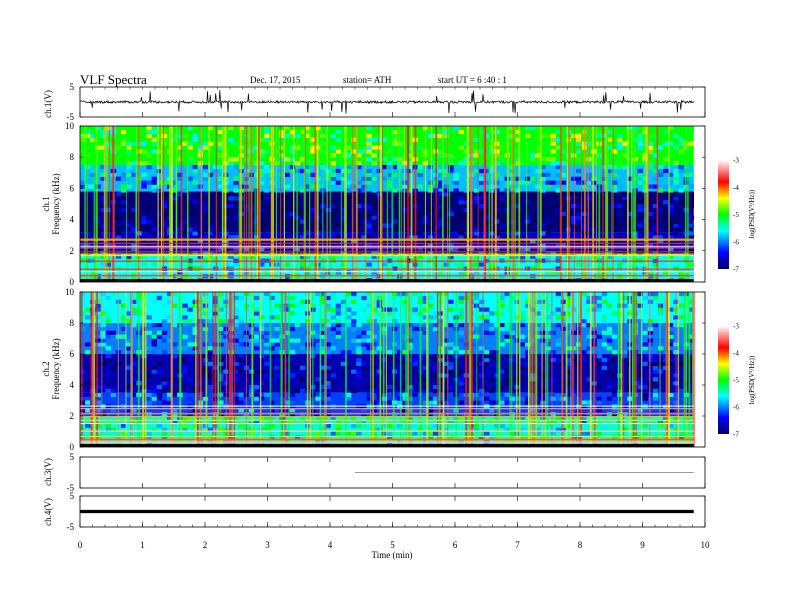 This screenshot has height=612, width=792. I want to click on x-tick-label: 10, so click(706, 545).